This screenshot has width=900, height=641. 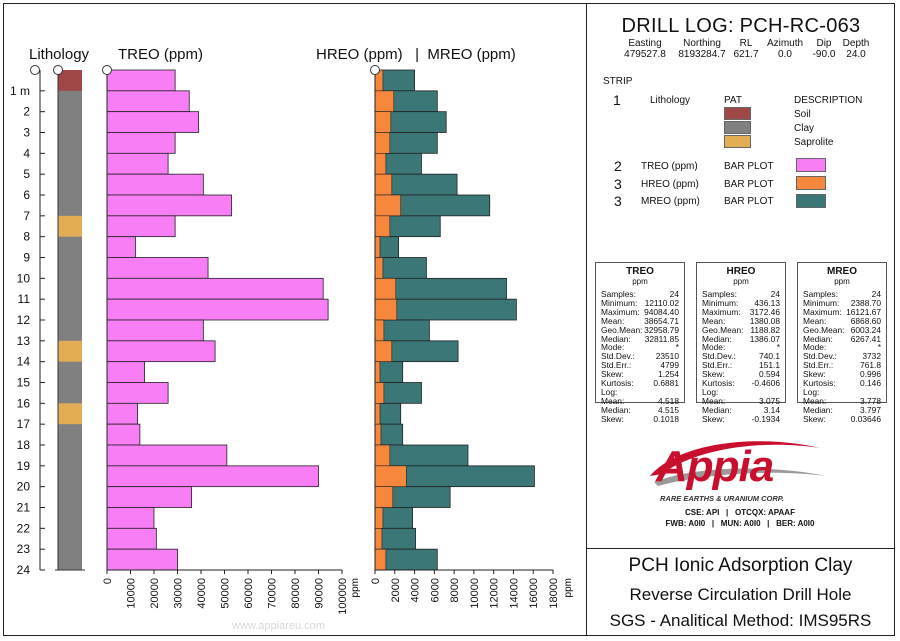 I want to click on stats-row: Maximum: 16121.67, so click(x=842, y=311).